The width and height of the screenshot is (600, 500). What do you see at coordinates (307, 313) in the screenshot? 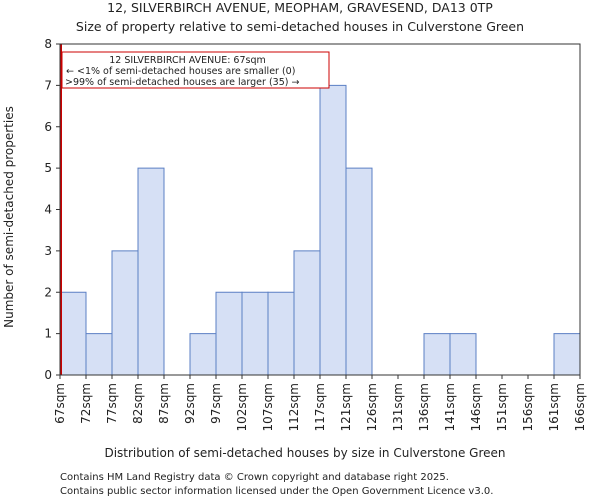
I see `bar-112sqm` at bounding box center [307, 313].